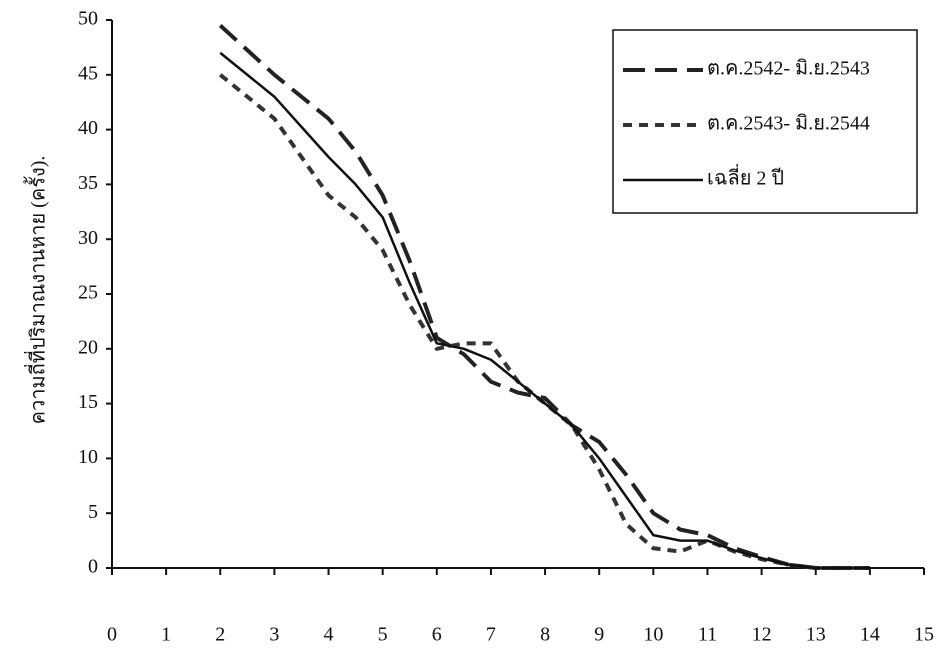 The height and width of the screenshot is (648, 945). I want to click on y-tick-label: 5, so click(93, 512).